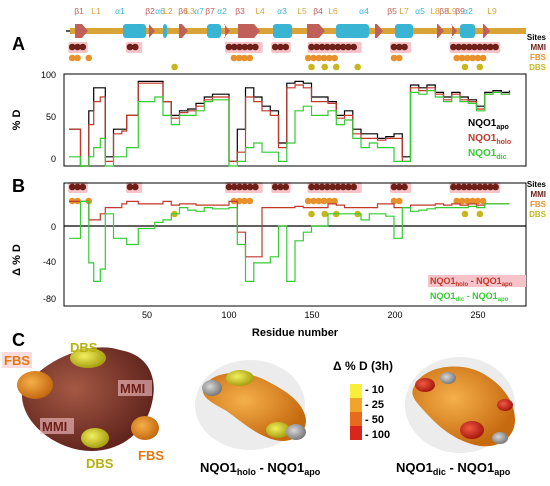 Image resolution: width=550 pixels, height=486 pixels. I want to click on topology-label: β7, so click(210, 11).